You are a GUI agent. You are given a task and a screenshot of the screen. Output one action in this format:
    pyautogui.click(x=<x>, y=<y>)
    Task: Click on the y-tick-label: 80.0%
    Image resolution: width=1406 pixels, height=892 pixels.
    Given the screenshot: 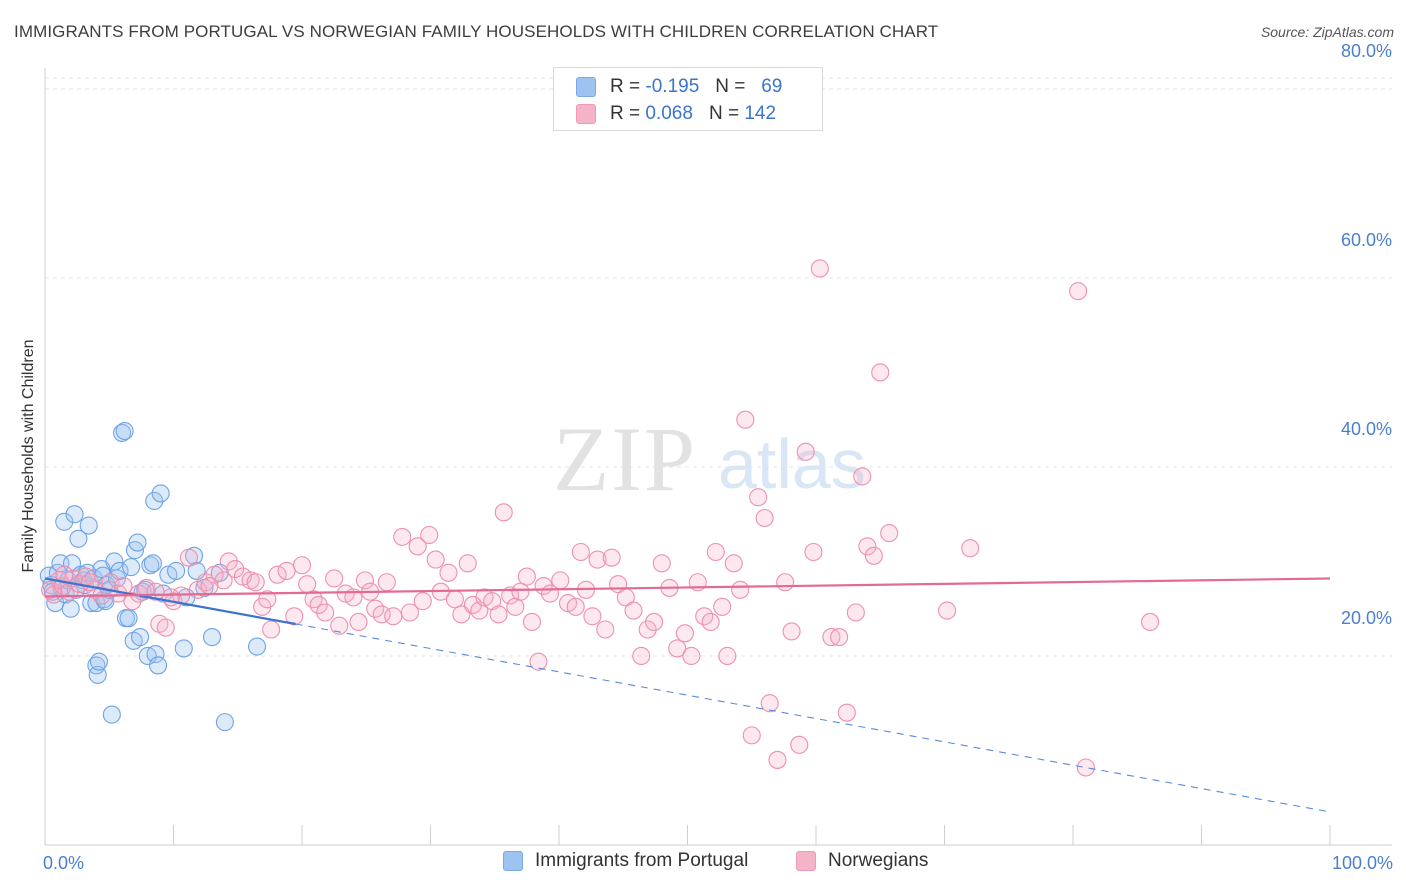 What is the action you would take?
    pyautogui.click(x=1366, y=51)
    